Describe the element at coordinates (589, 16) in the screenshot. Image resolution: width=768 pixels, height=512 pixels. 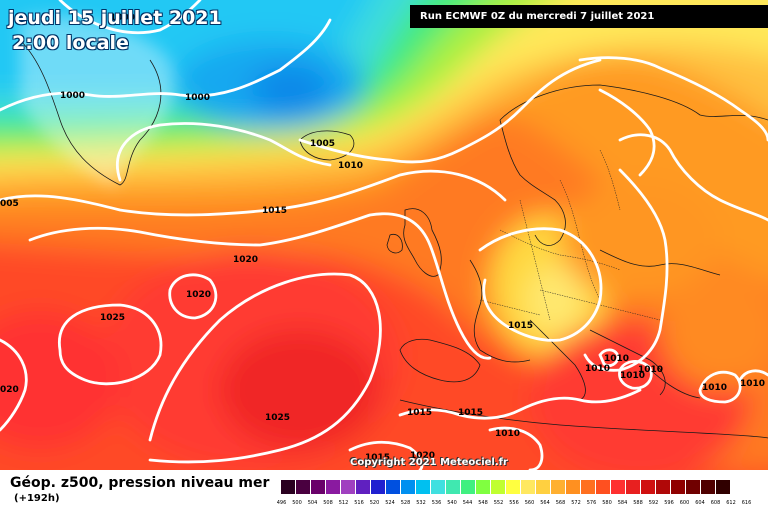
I see `run-info-box: Run ECMWF 0Z du mercredi 7 juillet 2021` at that location.